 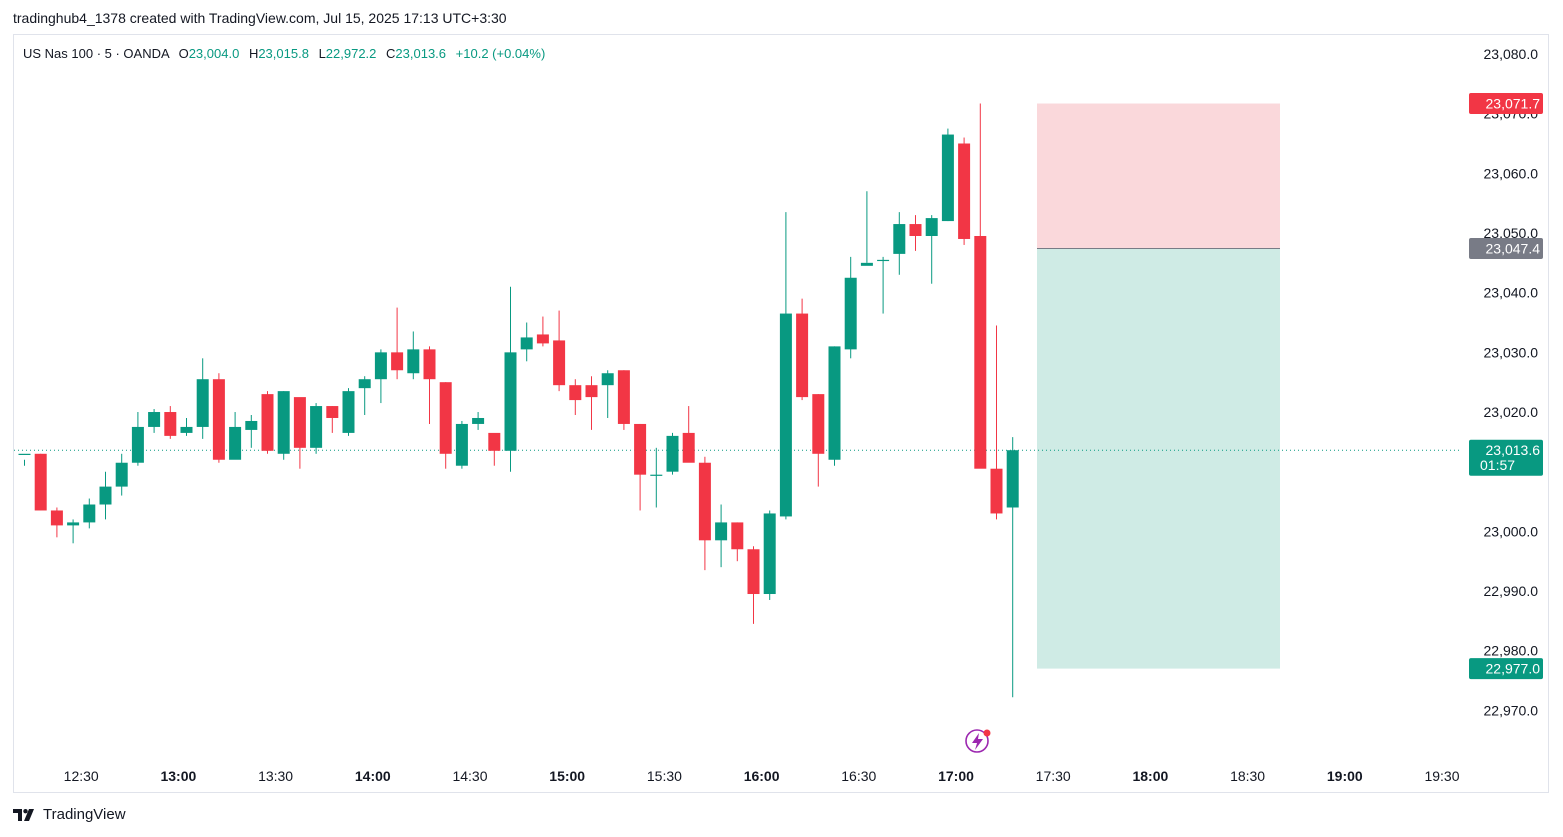 I want to click on open-label: O, so click(x=183, y=53).